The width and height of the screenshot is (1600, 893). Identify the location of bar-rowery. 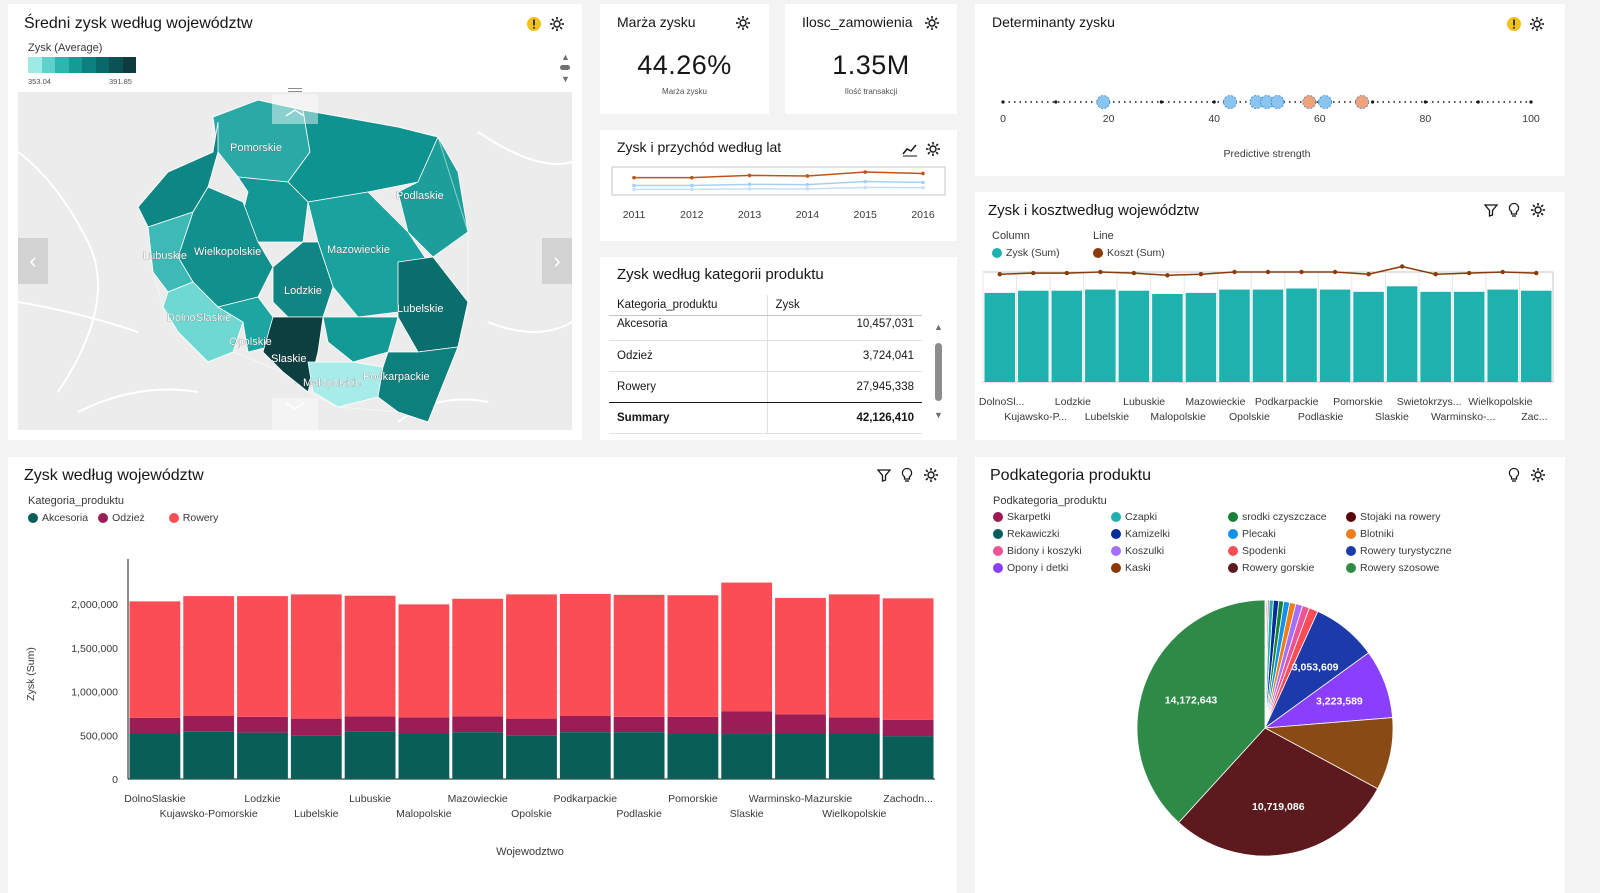
(209, 656).